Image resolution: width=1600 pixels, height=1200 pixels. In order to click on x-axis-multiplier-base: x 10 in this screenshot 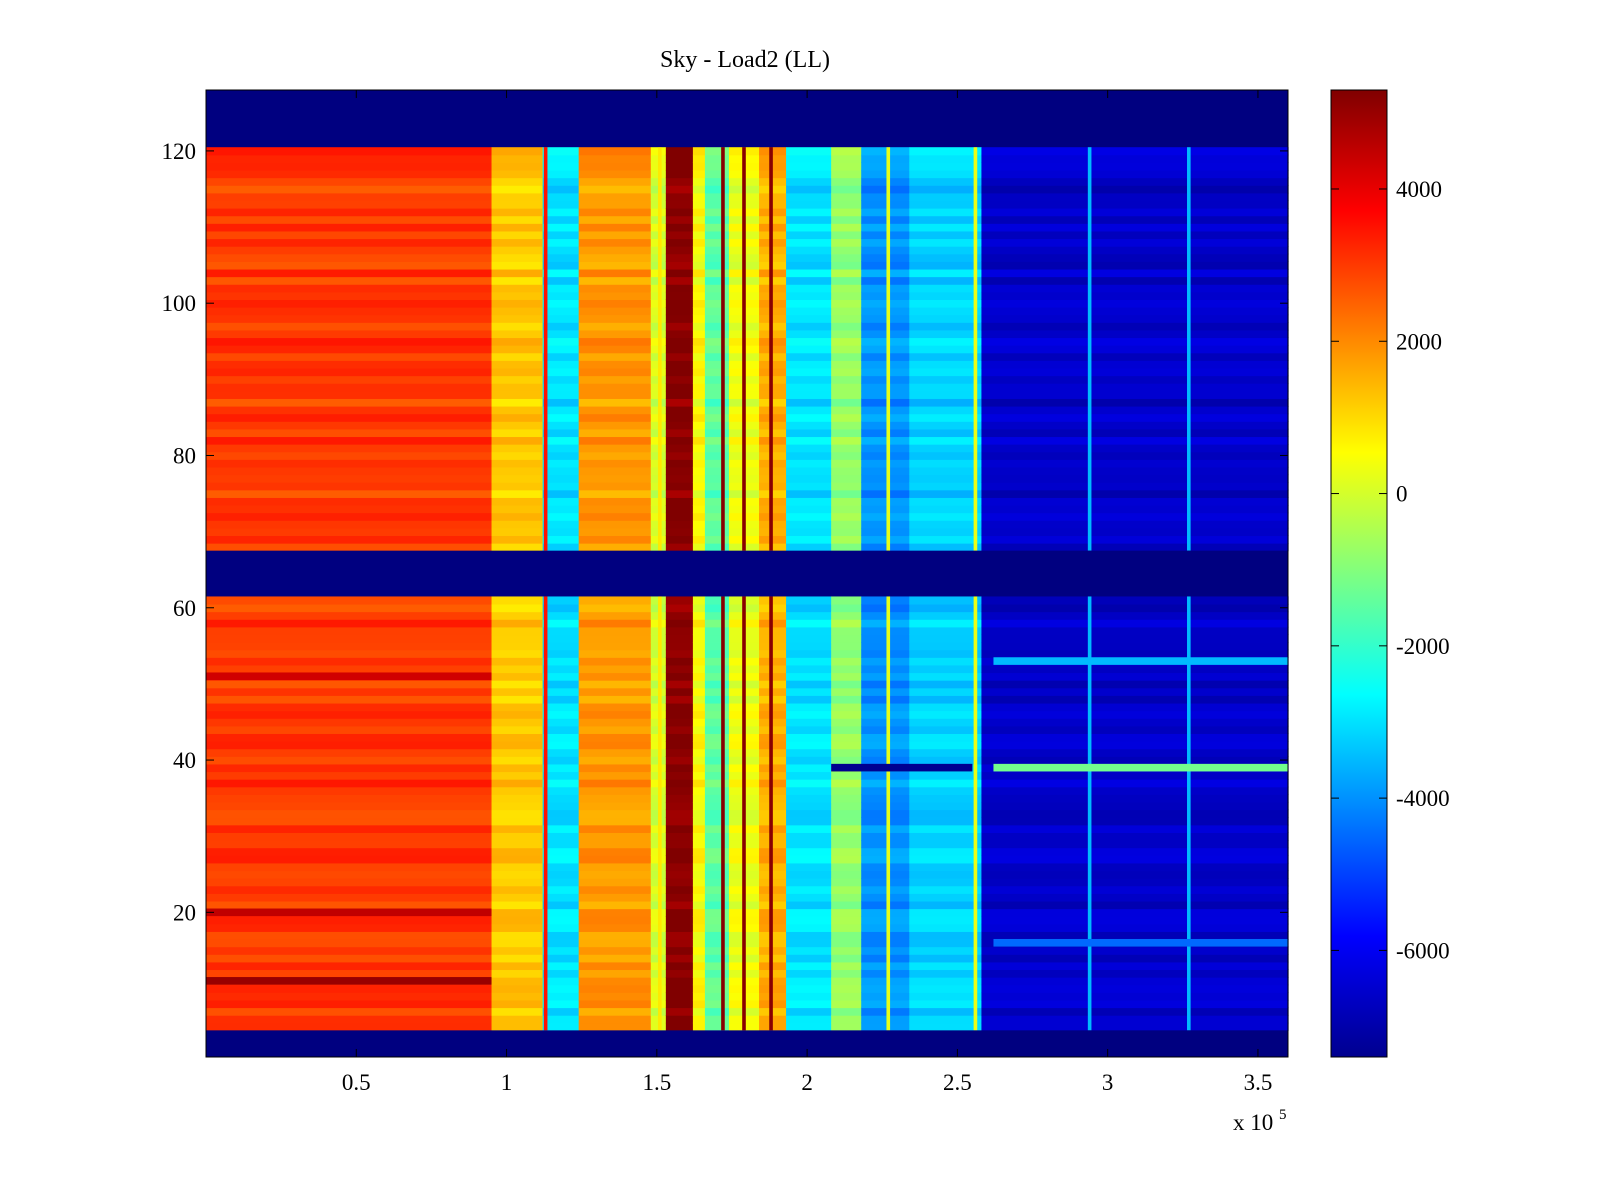, I will do `click(1253, 1122)`.